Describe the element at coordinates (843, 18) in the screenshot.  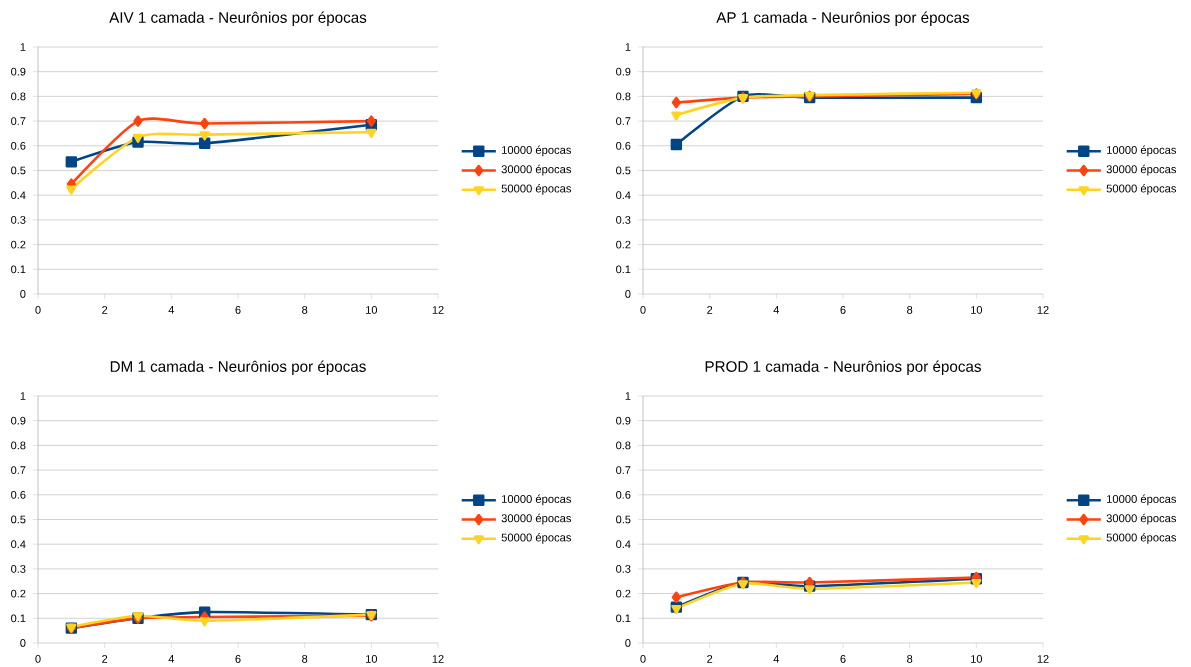
I see `chart-title: AP 1 camada - Neurônios por épocas` at that location.